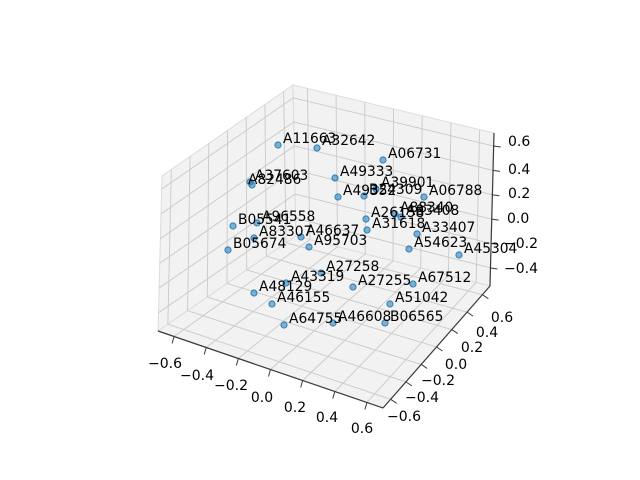  What do you see at coordinates (348, 141) in the screenshot?
I see `point-label: A32642` at bounding box center [348, 141].